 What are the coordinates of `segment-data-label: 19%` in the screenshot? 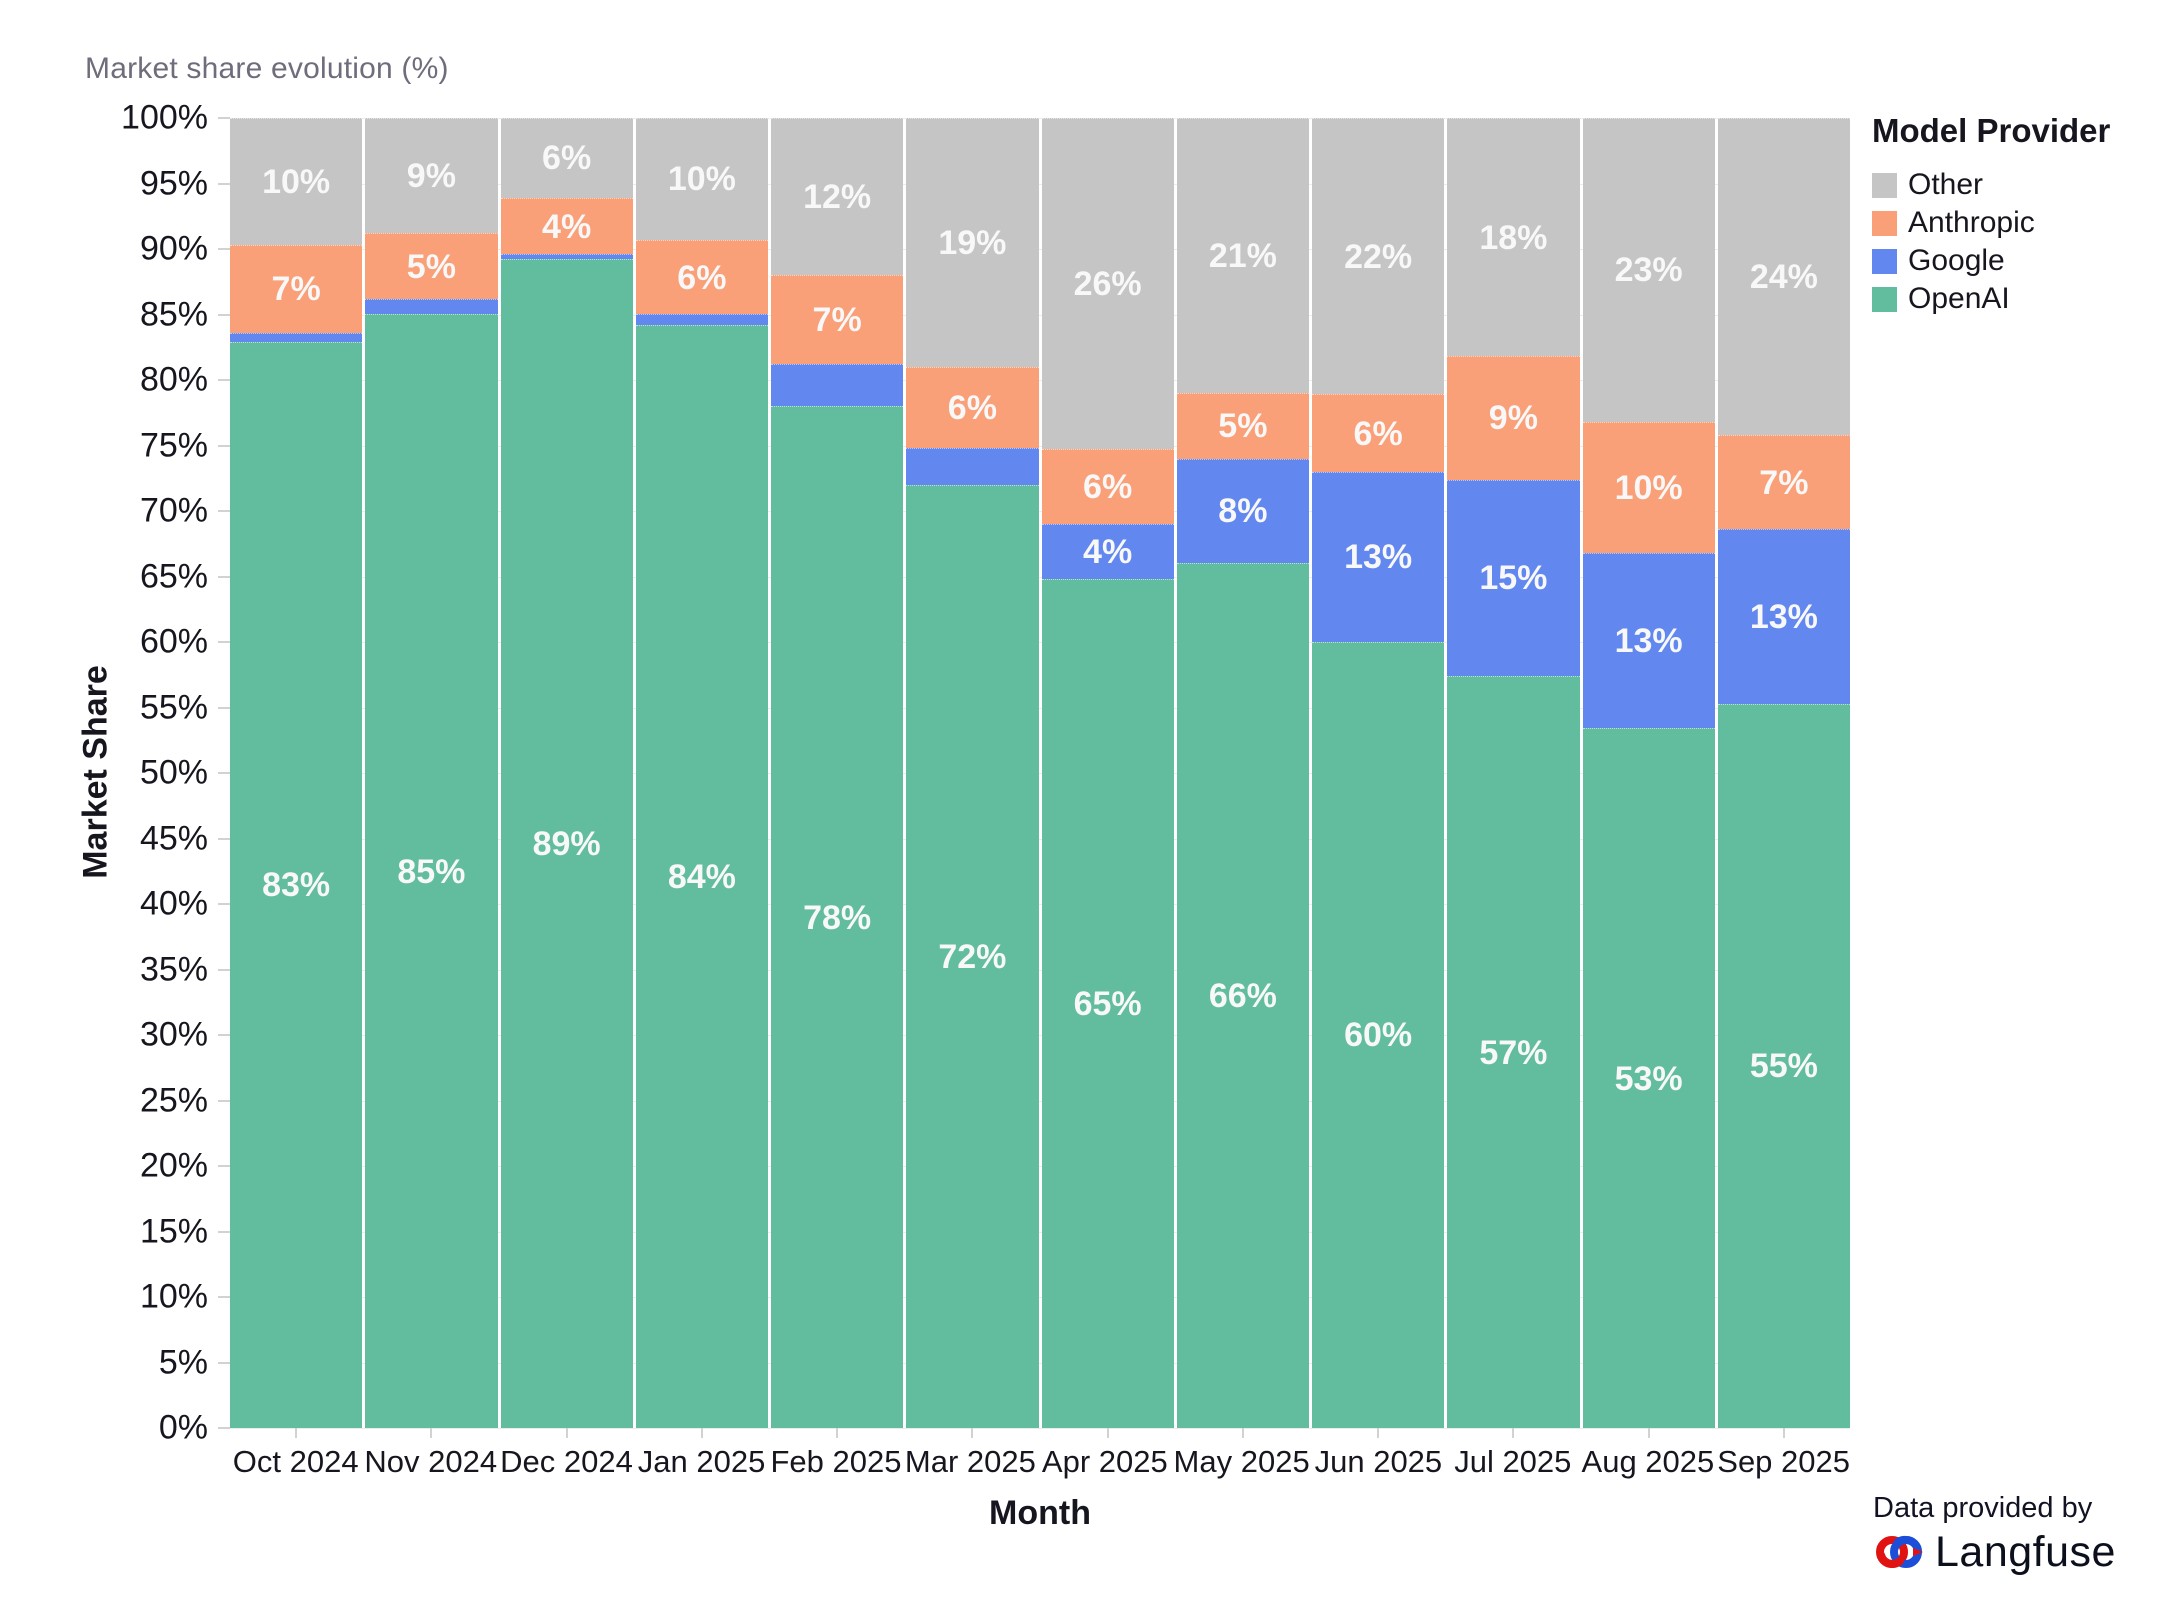 It's located at (972, 242).